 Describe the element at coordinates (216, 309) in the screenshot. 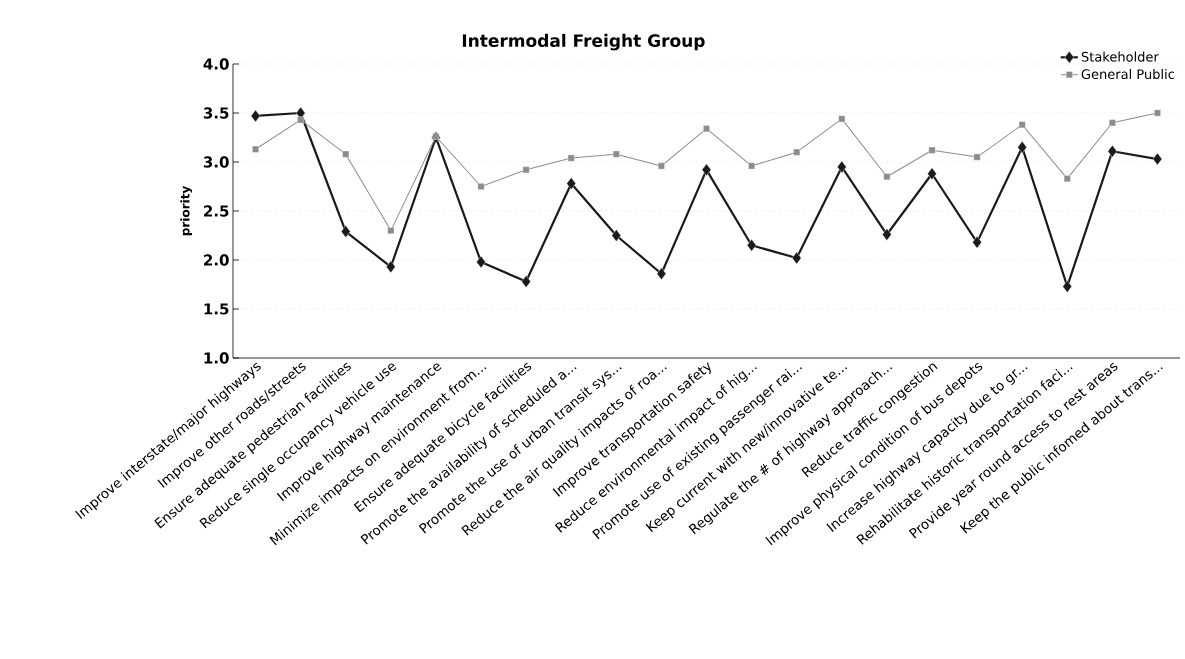

I see `y-tick-label: 1.5` at that location.